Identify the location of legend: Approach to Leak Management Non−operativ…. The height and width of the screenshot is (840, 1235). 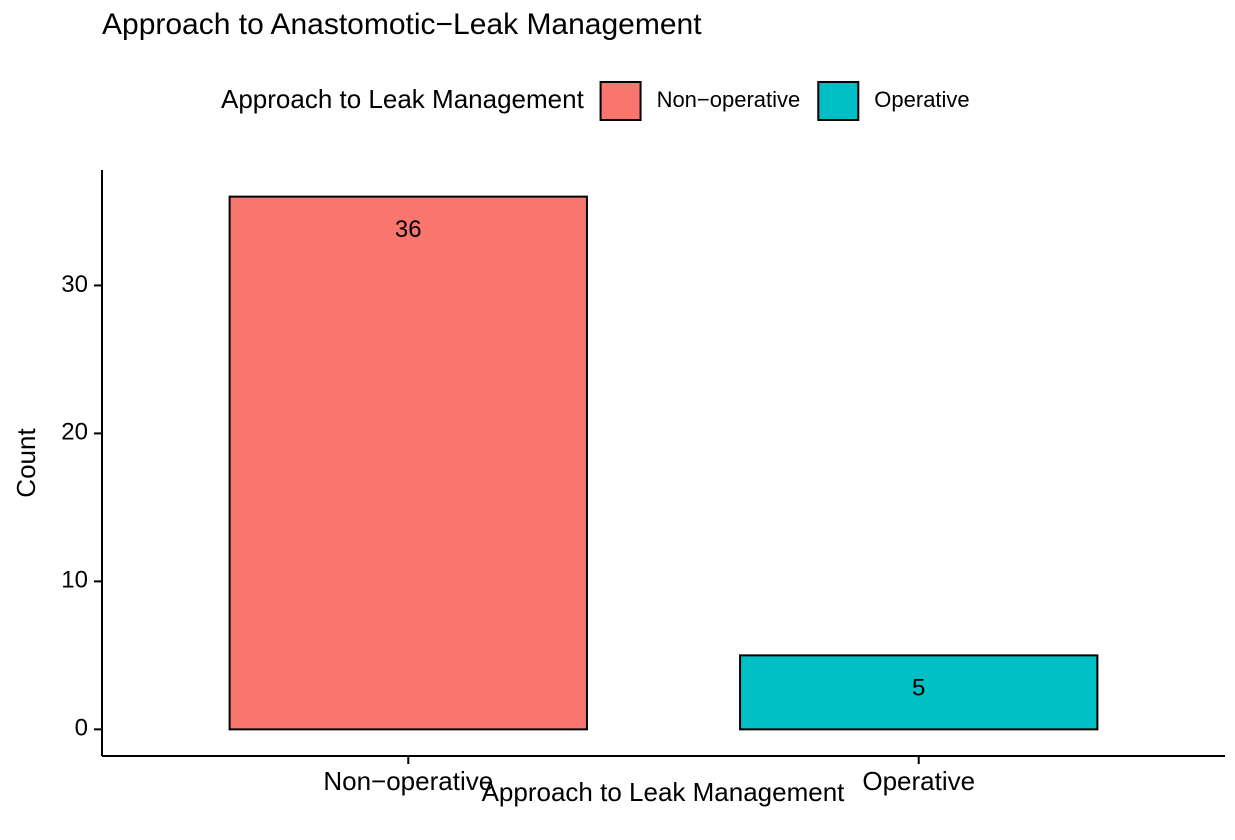
(595, 101).